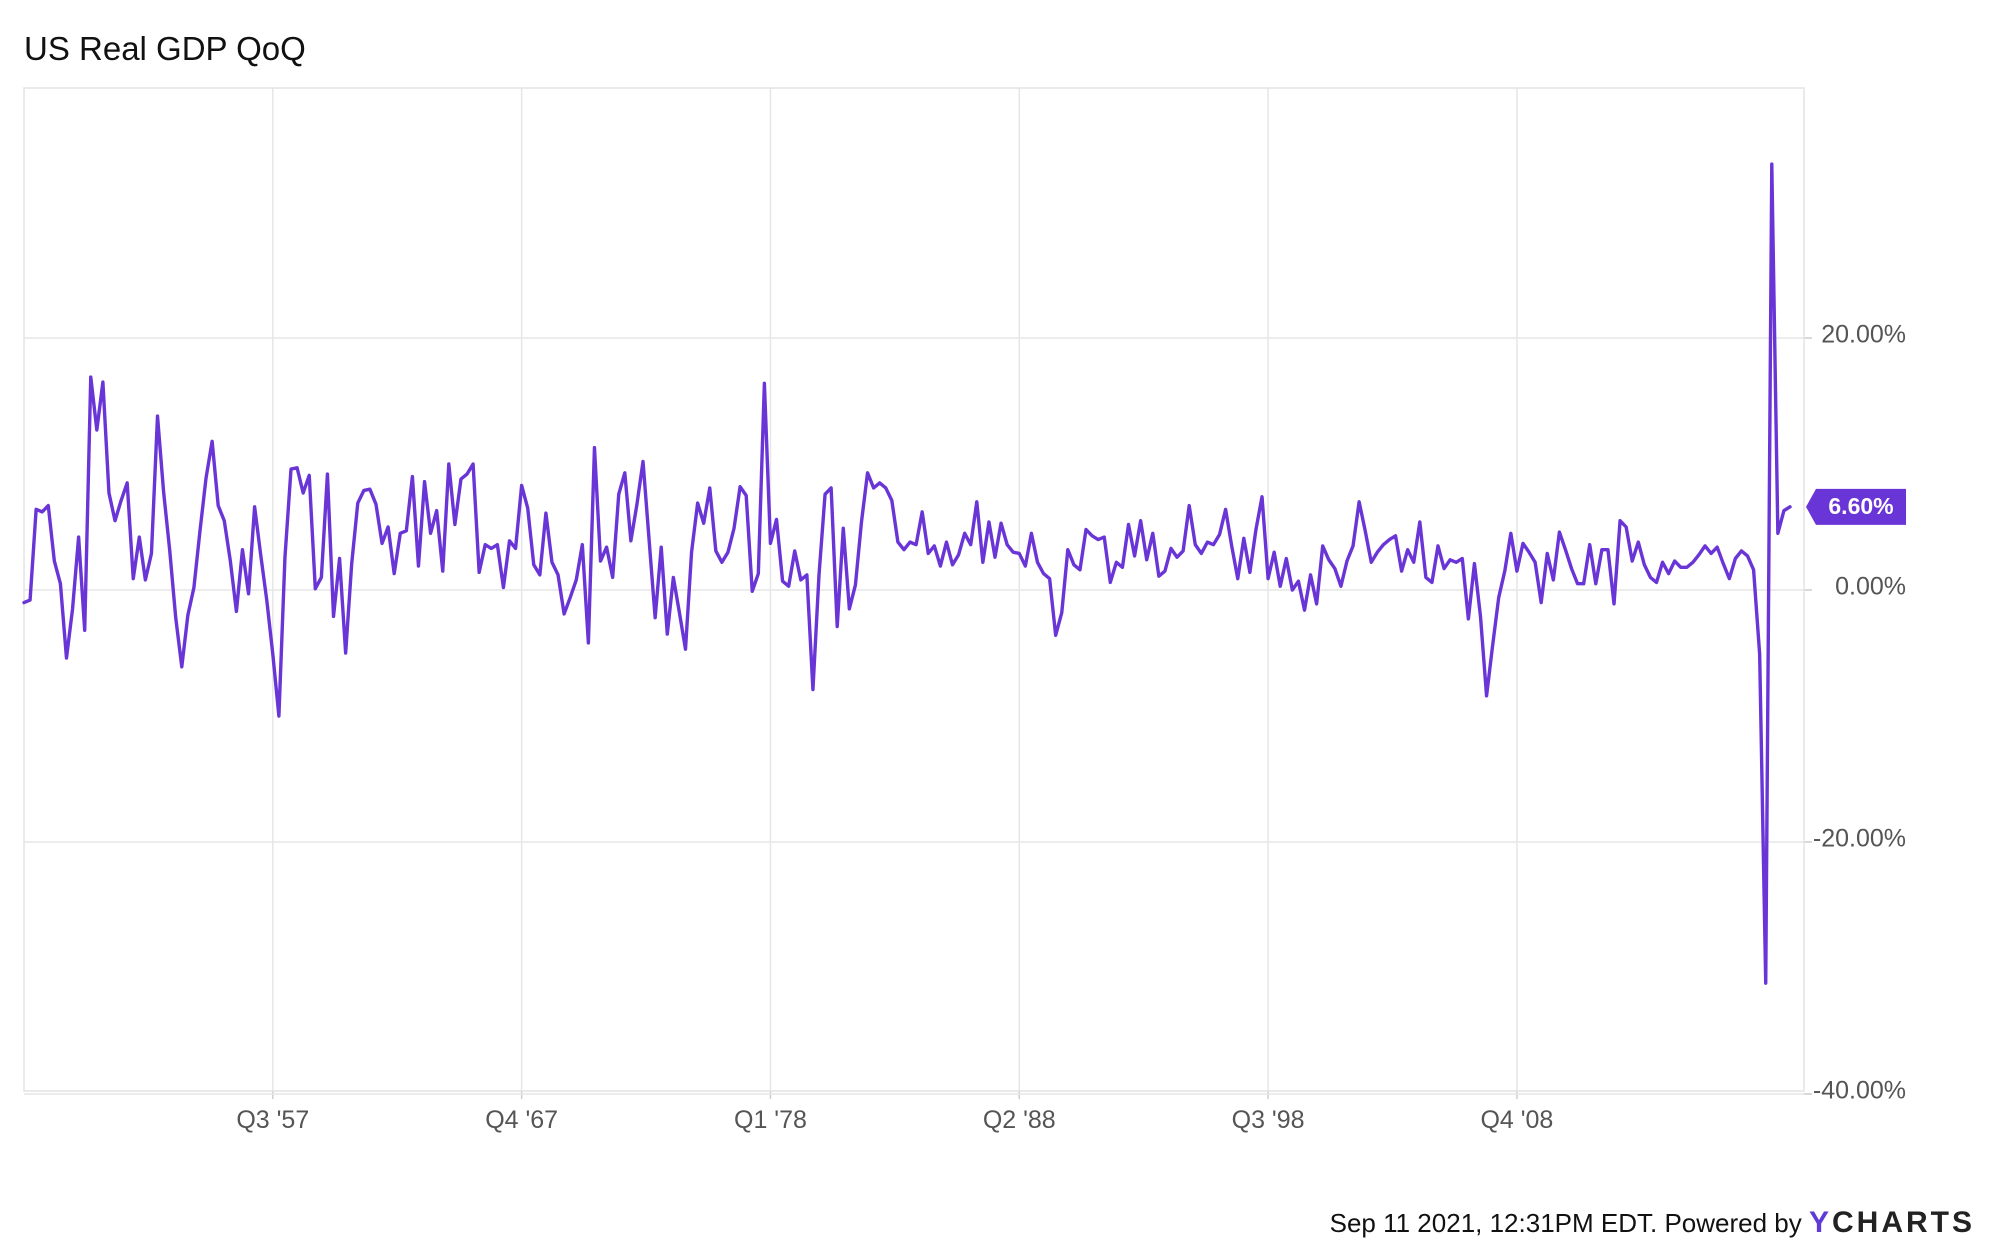  I want to click on logo-y: Y, so click(1820, 1222).